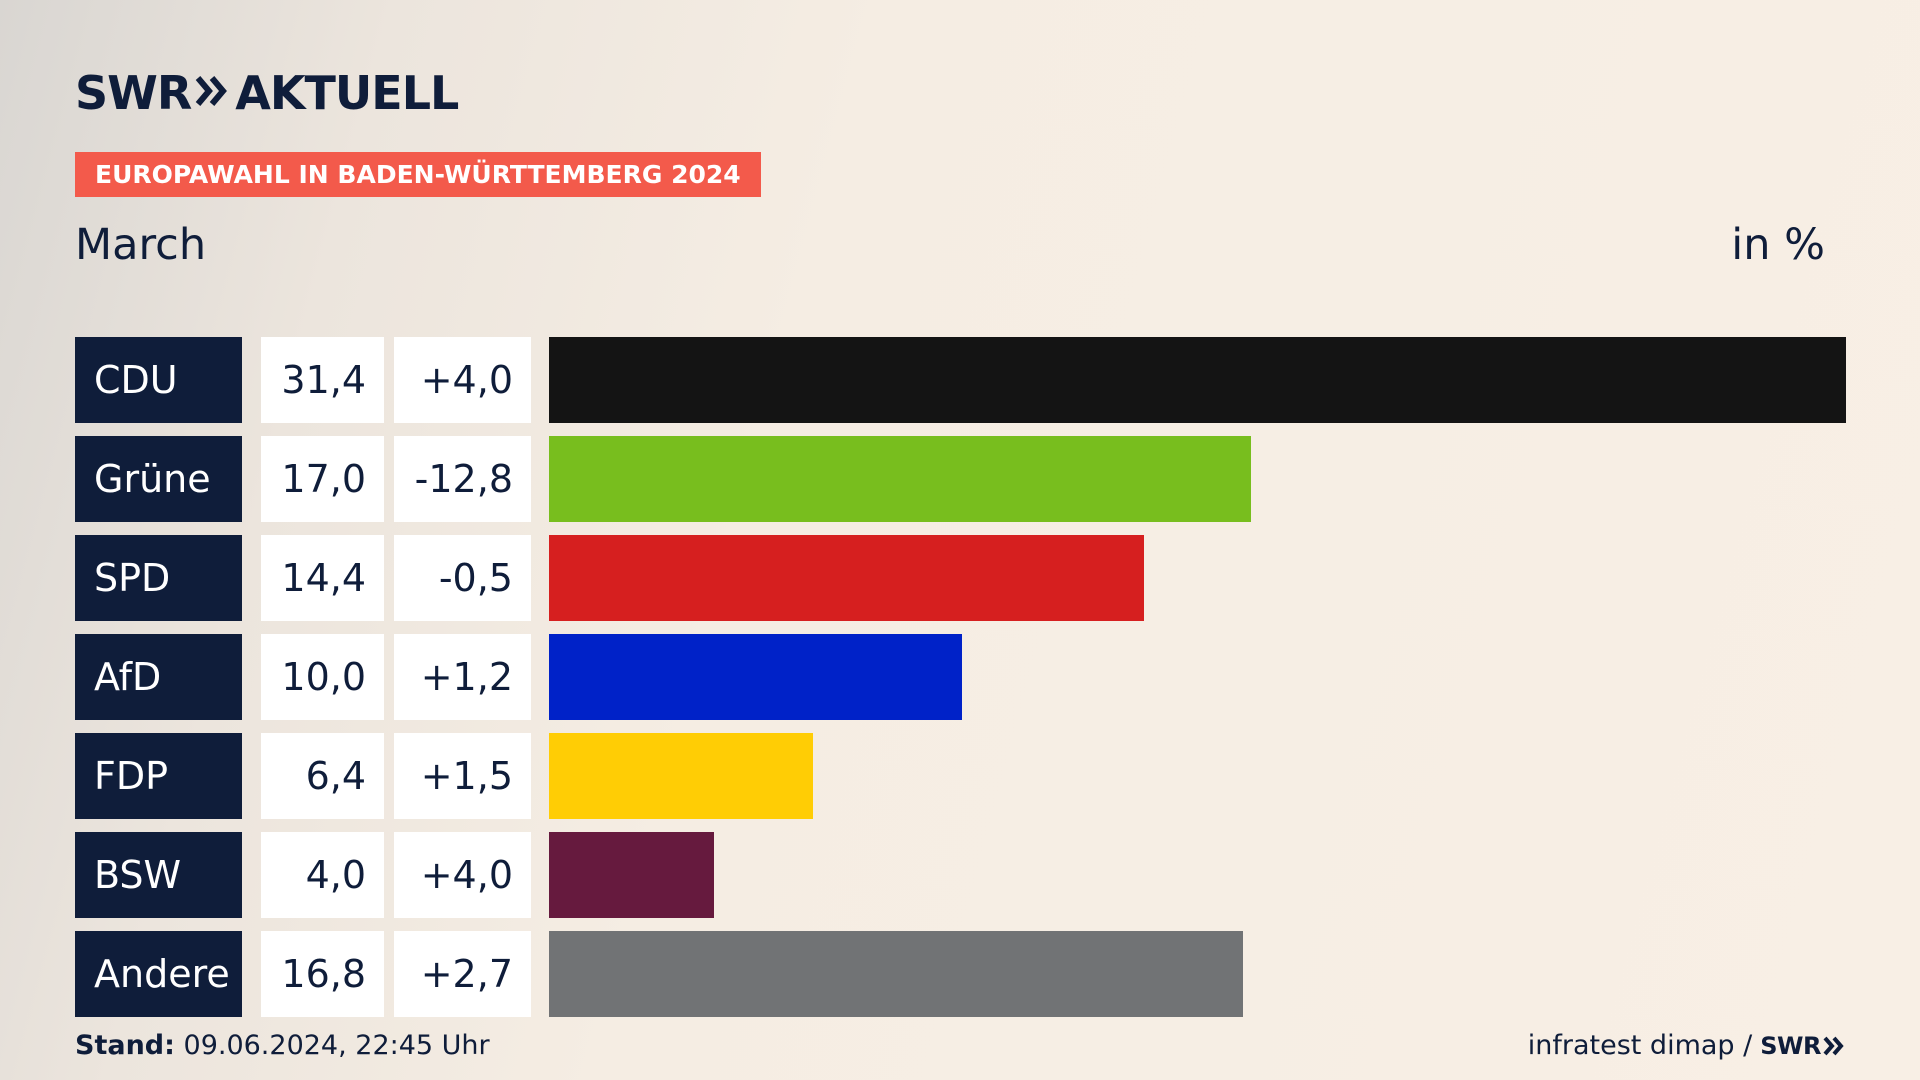 This screenshot has height=1080, width=1920. Describe the element at coordinates (462, 479) in the screenshot. I see `vote-change: -12,8` at that location.